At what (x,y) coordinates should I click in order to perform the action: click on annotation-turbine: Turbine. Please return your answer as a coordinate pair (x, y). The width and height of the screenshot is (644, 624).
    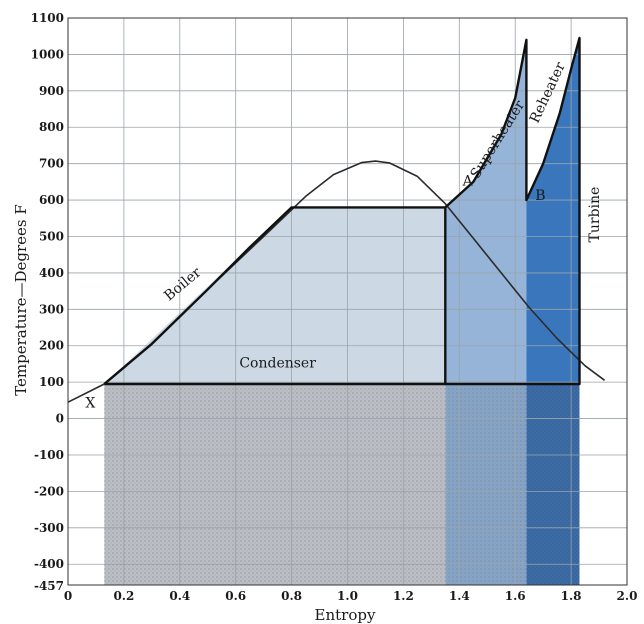
    Looking at the image, I should click on (595, 215).